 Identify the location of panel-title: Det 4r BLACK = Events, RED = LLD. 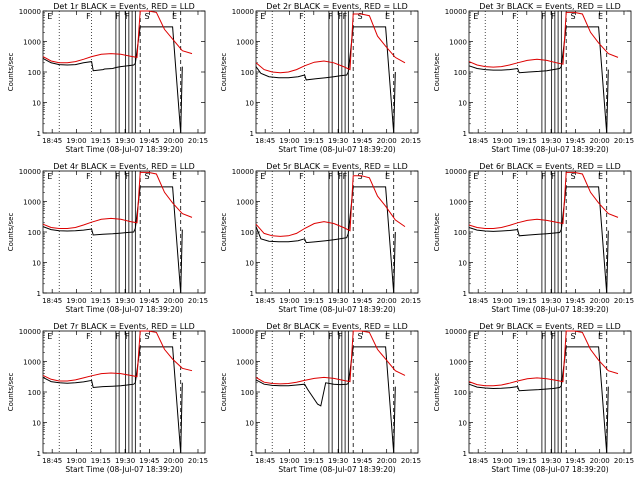
(124, 166).